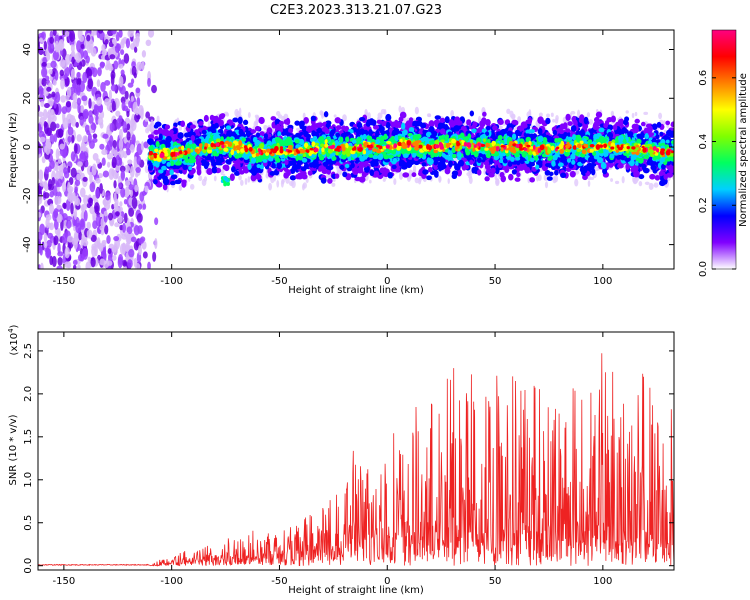  Describe the element at coordinates (13, 339) in the screenshot. I see `snr-scale-label: (x104)` at that location.